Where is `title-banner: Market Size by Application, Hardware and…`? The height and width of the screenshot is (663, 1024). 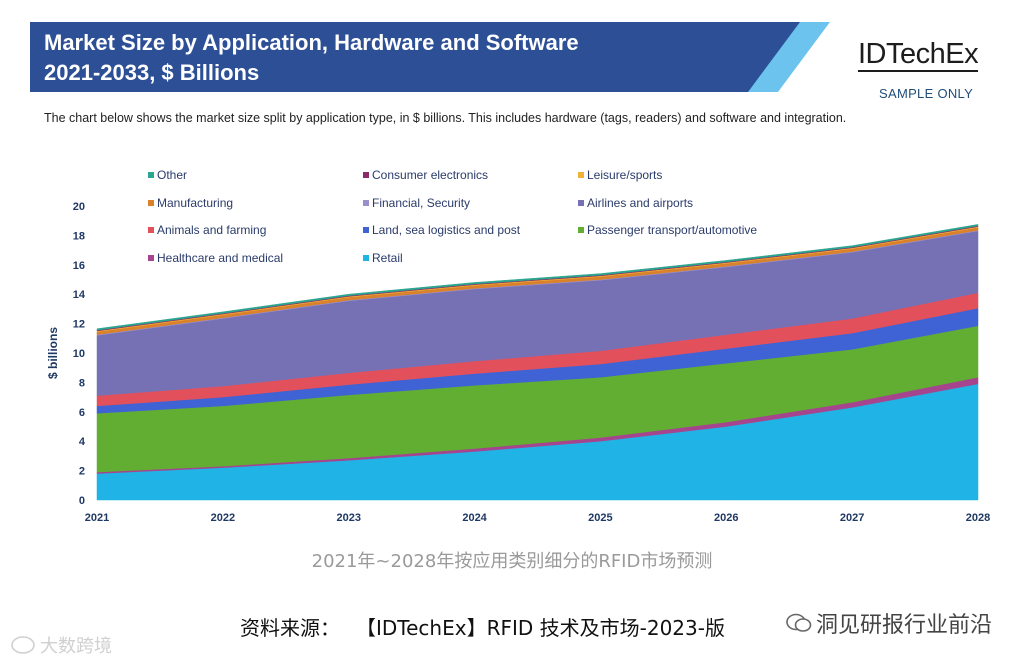 title-banner: Market Size by Application, Hardware and… is located at coordinates (430, 57).